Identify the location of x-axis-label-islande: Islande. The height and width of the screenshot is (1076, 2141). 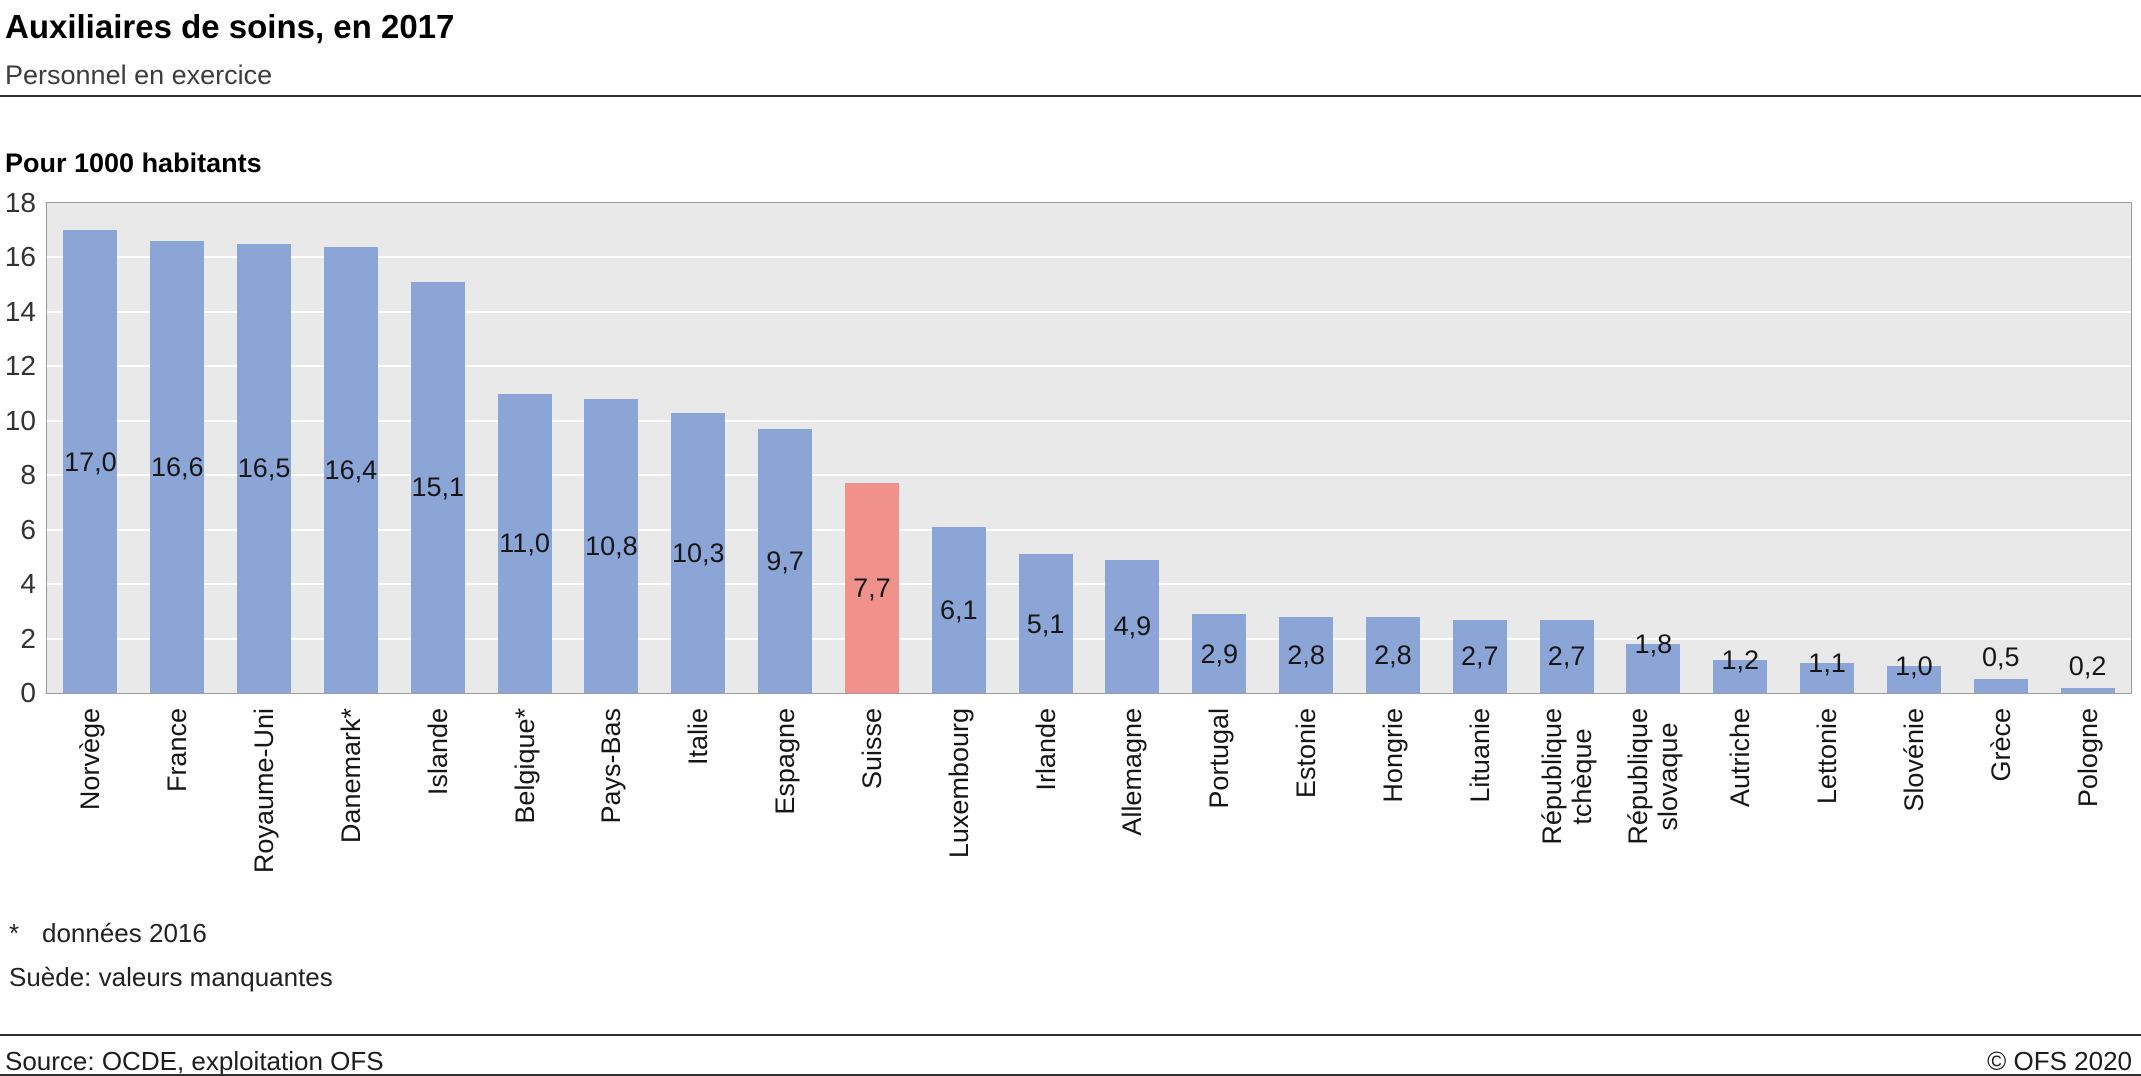
(437, 752).